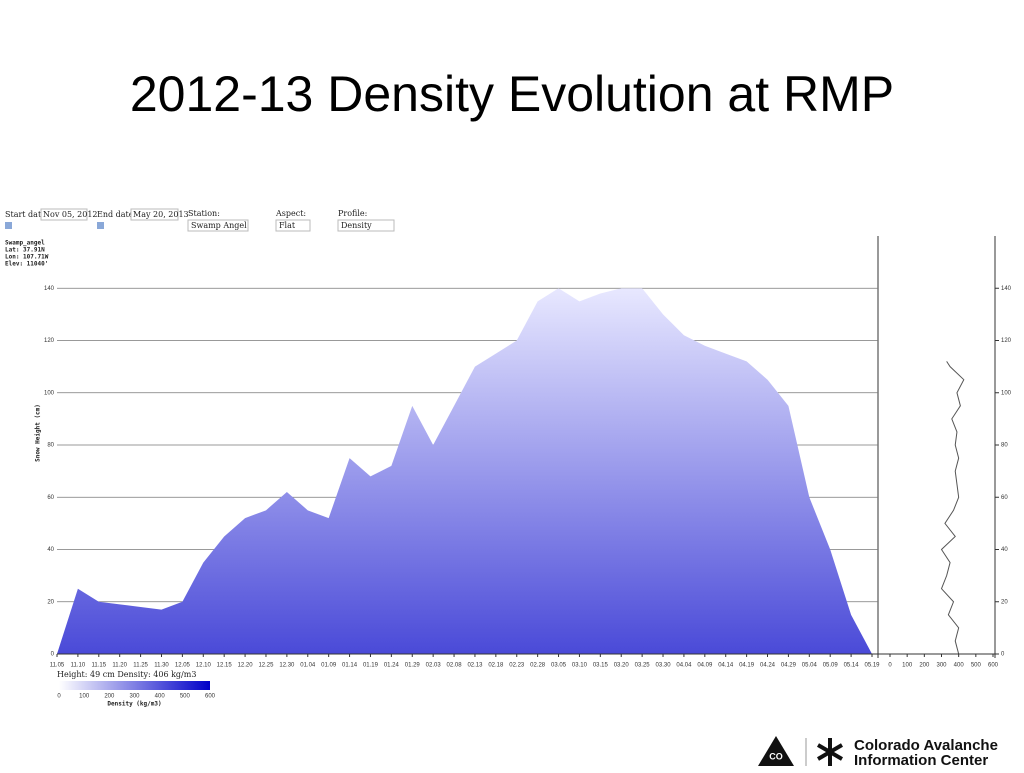  Describe the element at coordinates (924, 666) in the screenshot. I see `x-tick-label: 200` at that location.